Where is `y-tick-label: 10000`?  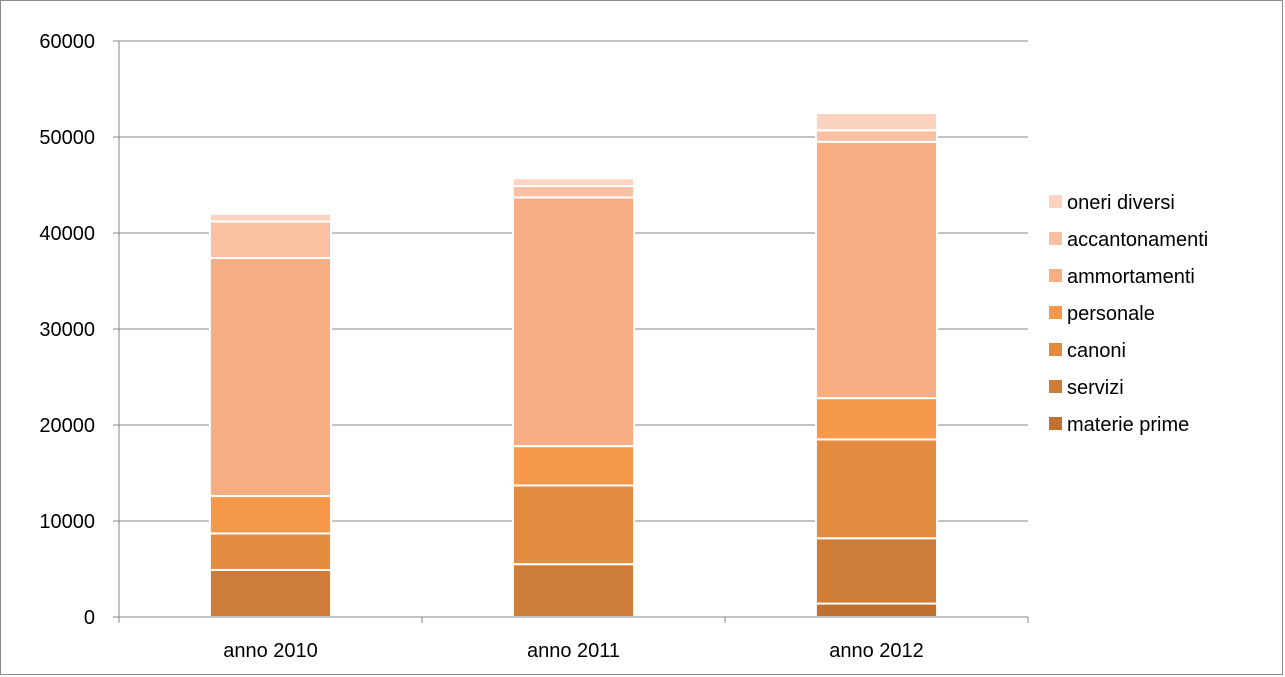 y-tick-label: 10000 is located at coordinates (67, 522).